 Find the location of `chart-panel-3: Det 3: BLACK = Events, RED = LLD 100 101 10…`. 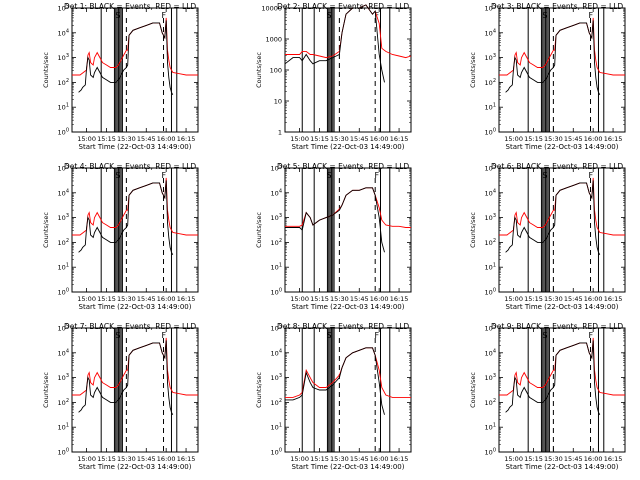

chart-panel-3: Det 3: BLACK = Events, RED = LLD 100 101 10… is located at coordinates (547, 76).